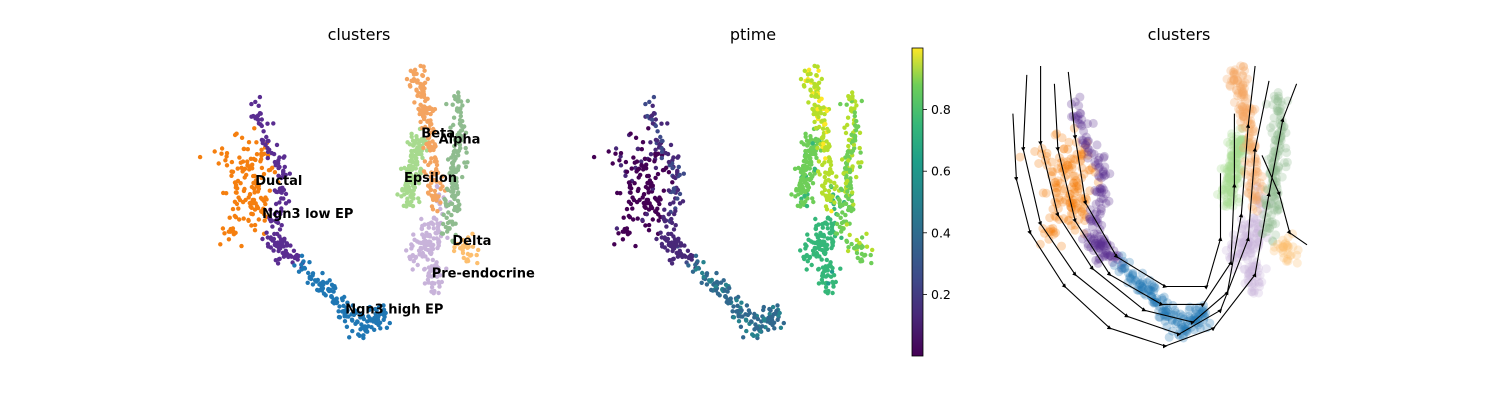 Image resolution: width=1500 pixels, height=400 pixels. What do you see at coordinates (1284, 200) in the screenshot?
I see `velocity-streamline` at bounding box center [1284, 200].